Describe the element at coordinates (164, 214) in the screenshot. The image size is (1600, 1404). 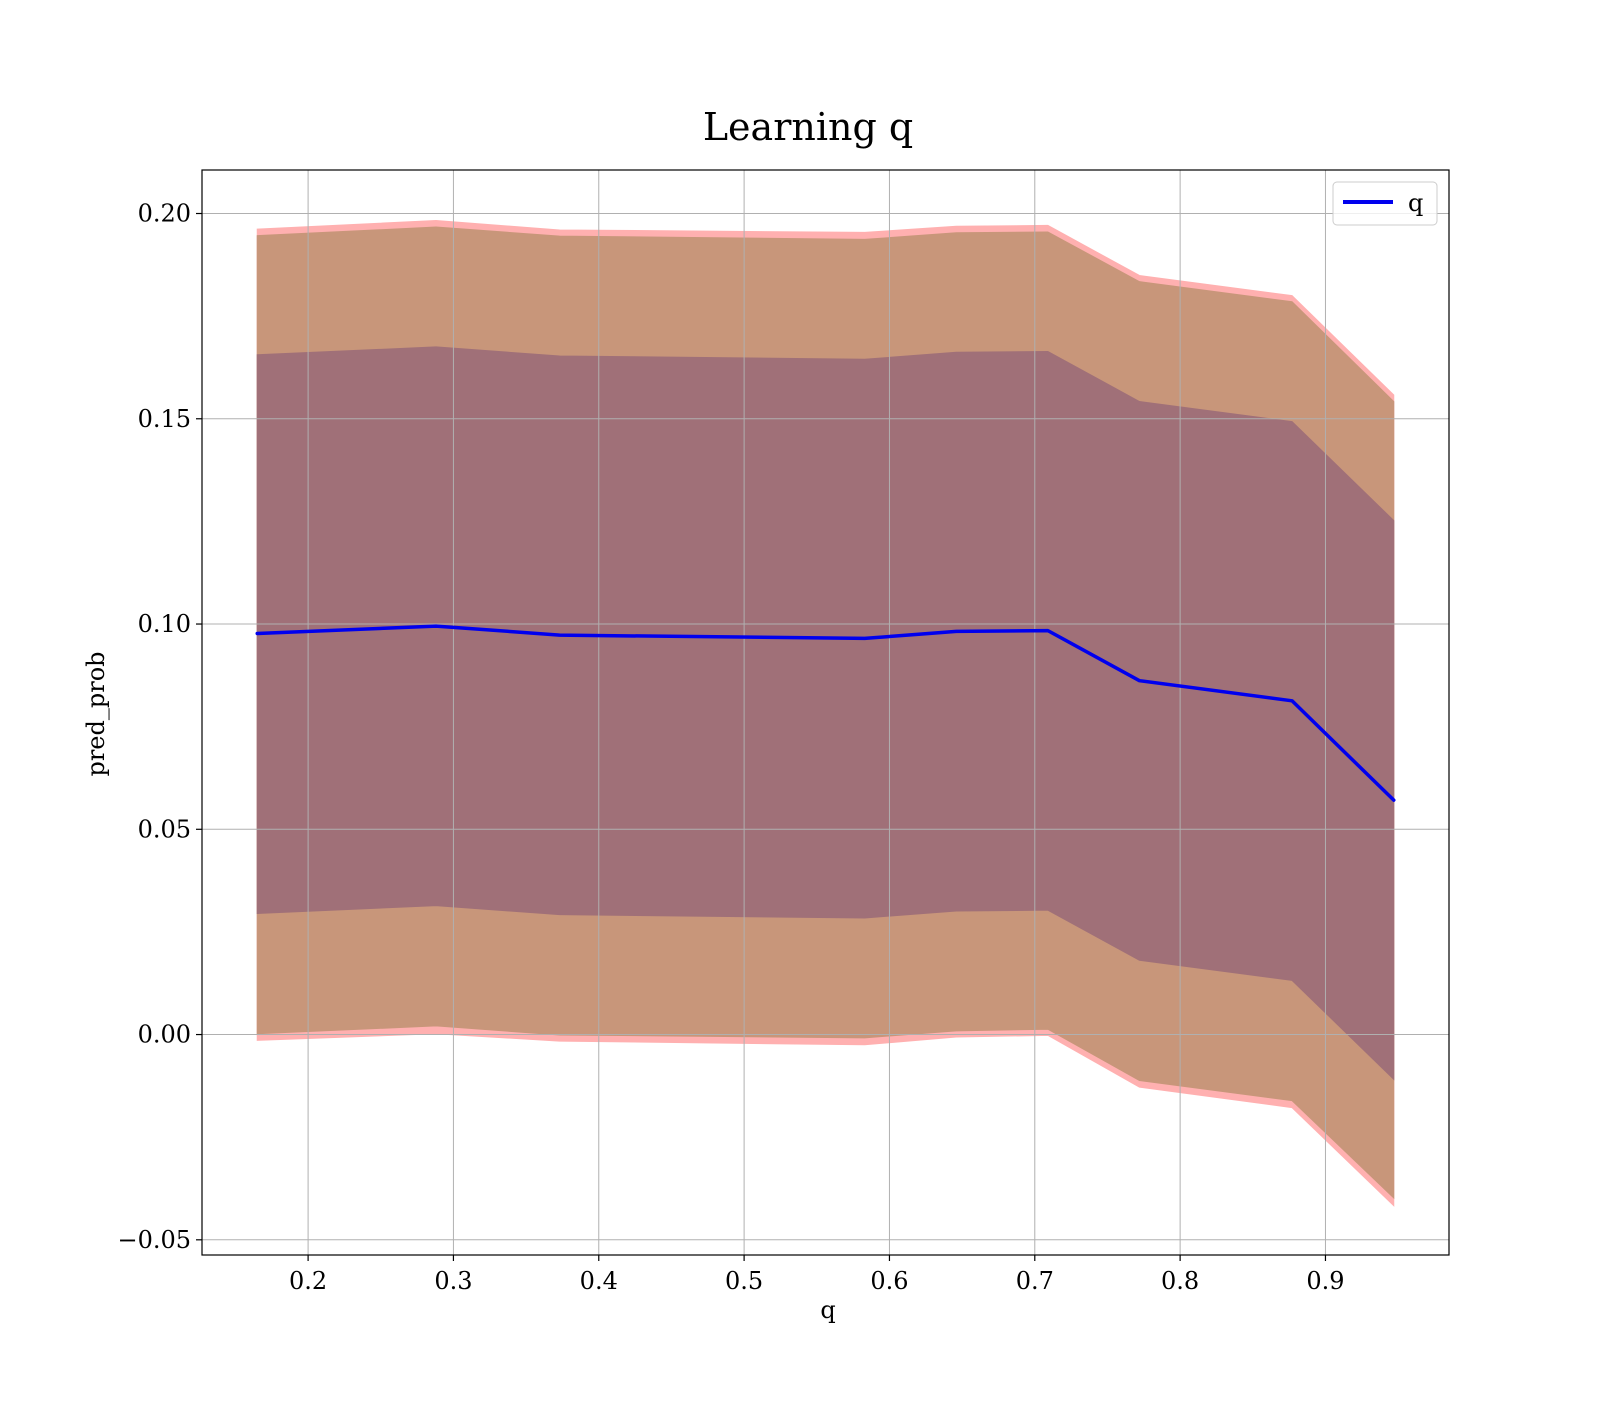
I see `y-tick-label: 0.20` at that location.